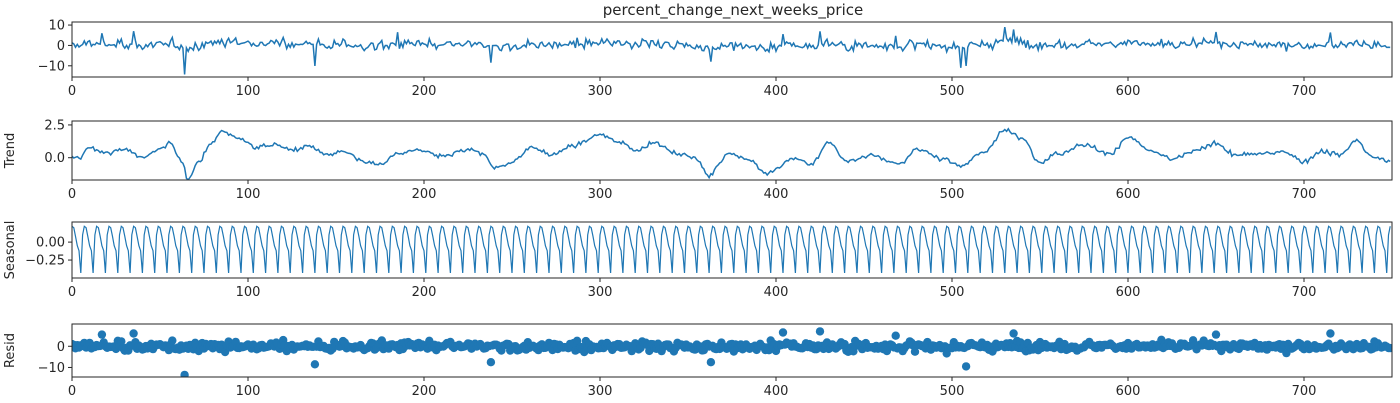 Image resolution: width=1400 pixels, height=403 pixels. I want to click on y-axis-label: Seasonal, so click(10, 250).